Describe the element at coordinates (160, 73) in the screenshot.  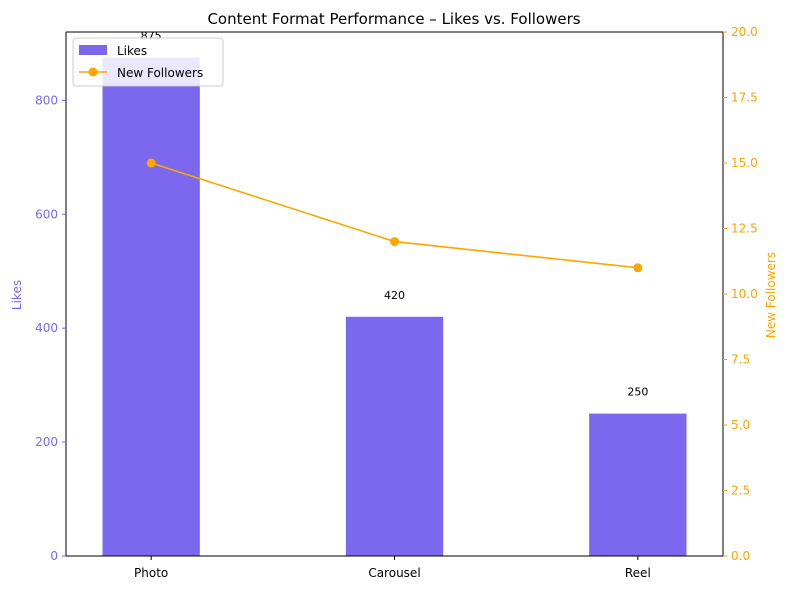
I see `legend-followers-label: New Followers` at that location.